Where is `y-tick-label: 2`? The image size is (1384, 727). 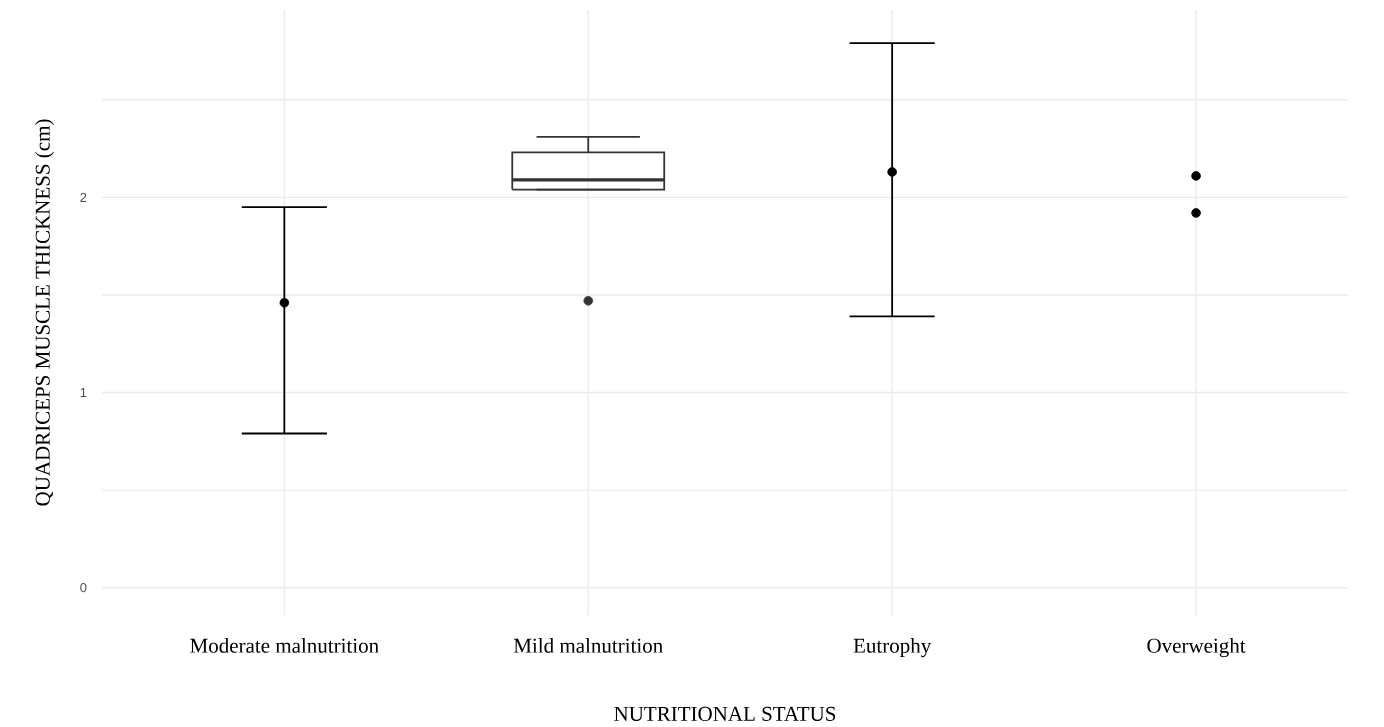
y-tick-label: 2 is located at coordinates (83, 197).